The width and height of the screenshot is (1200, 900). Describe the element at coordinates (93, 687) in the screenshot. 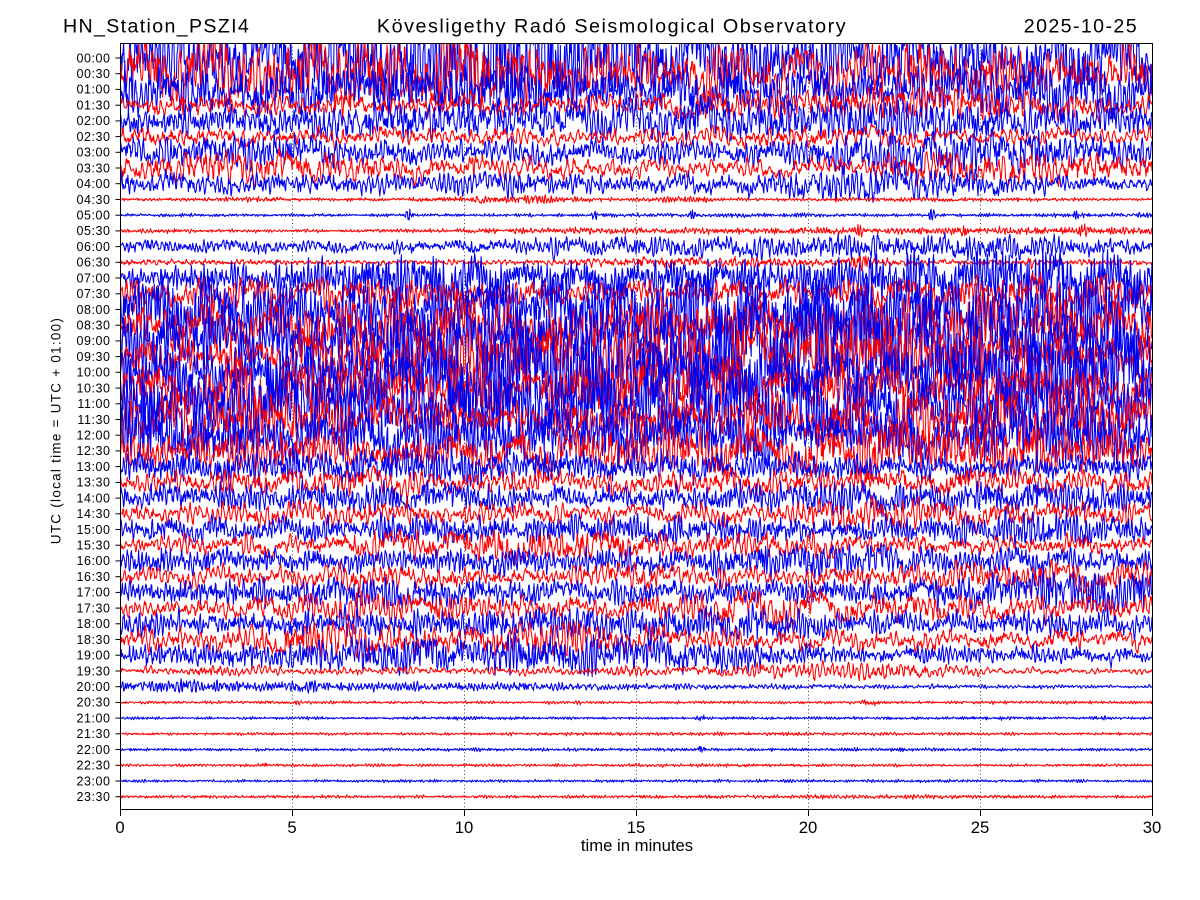

I see `svg-text: 20:00` at that location.